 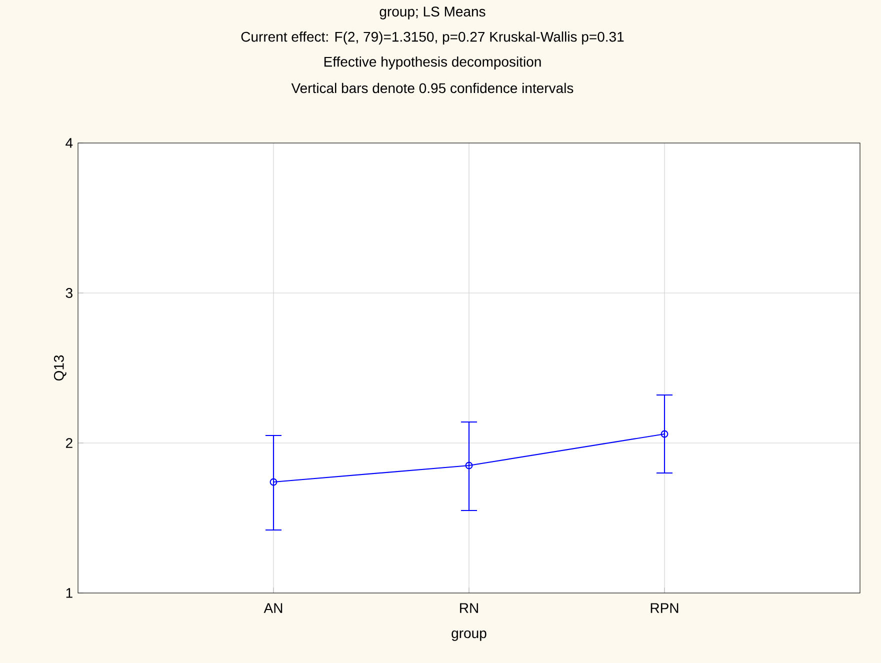 I want to click on y-tick-label: 3, so click(x=69, y=293).